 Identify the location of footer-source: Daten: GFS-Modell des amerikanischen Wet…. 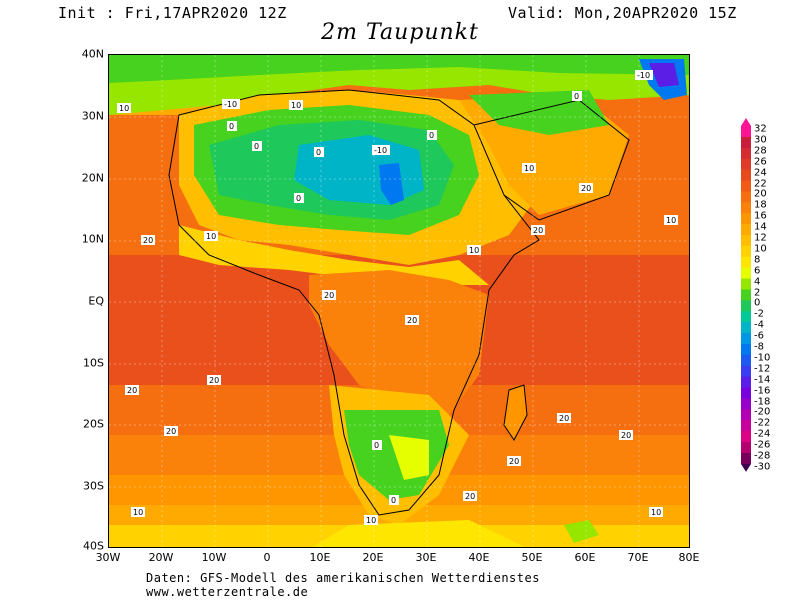
(343, 578).